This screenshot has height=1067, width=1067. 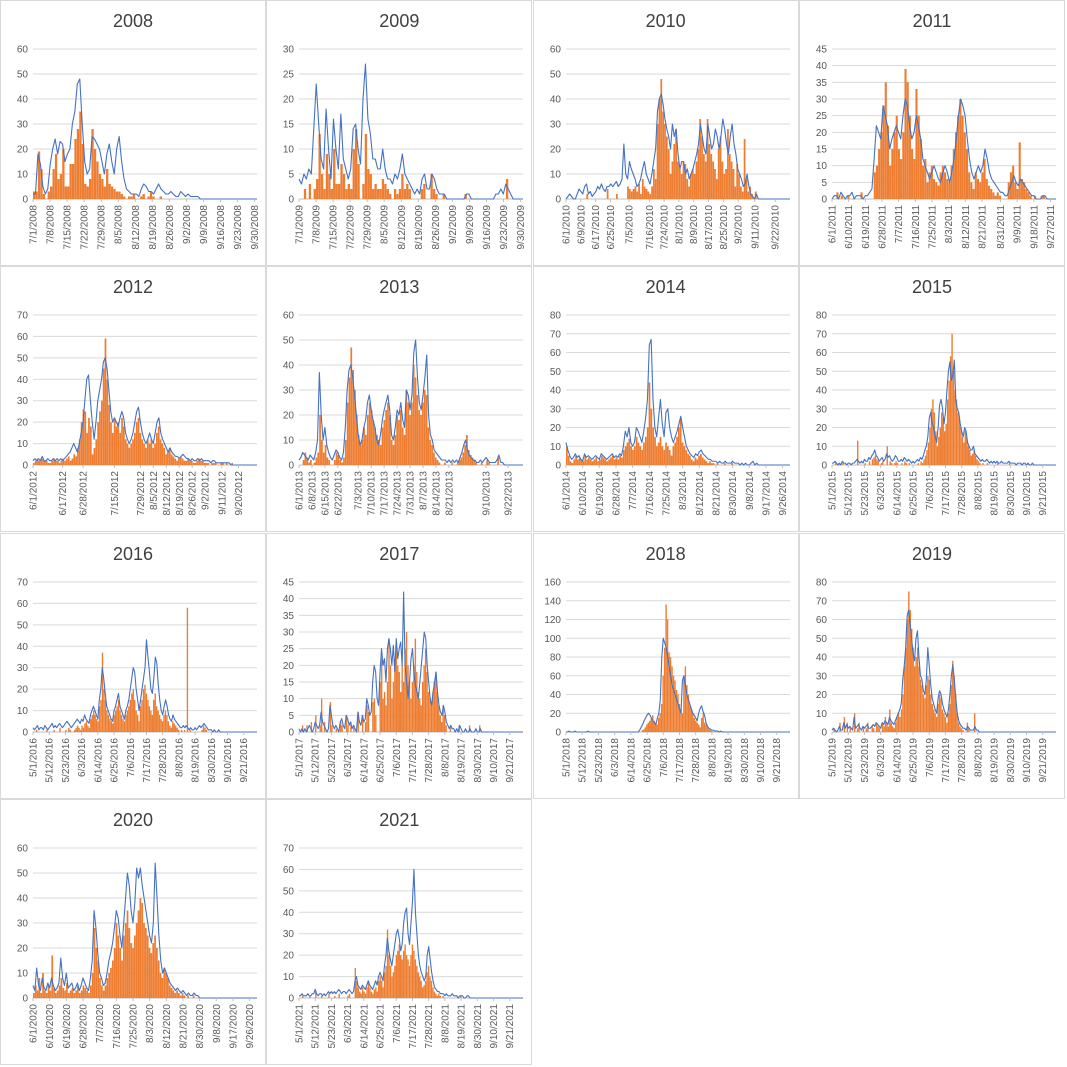 I want to click on x-tick-label: 7/15/2008, so click(x=68, y=227).